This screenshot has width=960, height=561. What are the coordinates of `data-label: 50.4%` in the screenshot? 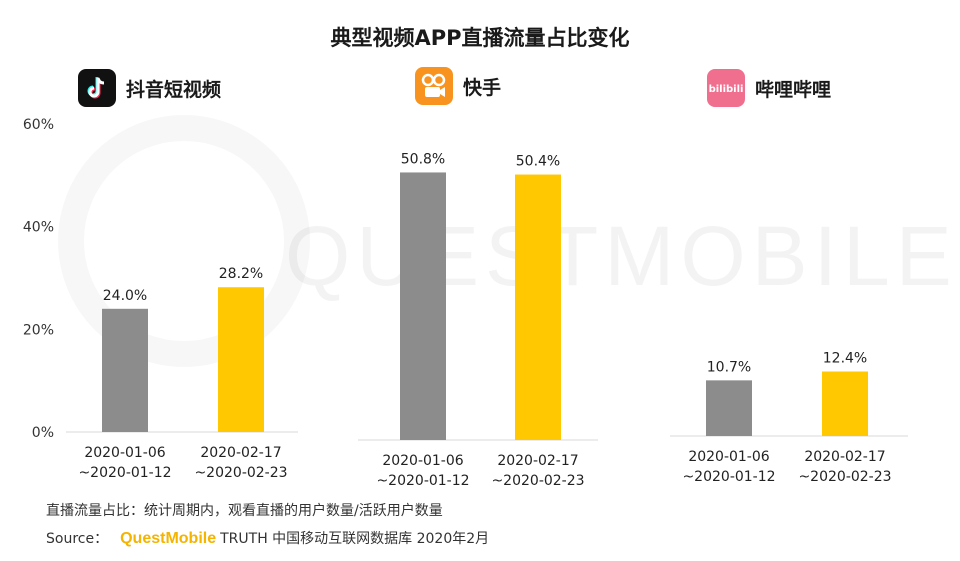 It's located at (538, 162).